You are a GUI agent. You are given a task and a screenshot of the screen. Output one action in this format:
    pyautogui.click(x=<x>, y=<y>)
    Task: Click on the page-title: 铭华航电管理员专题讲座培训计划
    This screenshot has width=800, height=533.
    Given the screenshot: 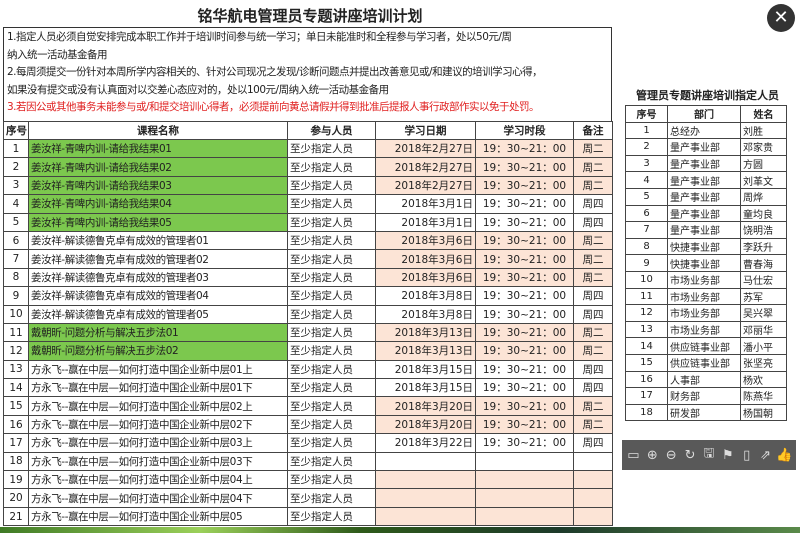 What is the action you would take?
    pyautogui.click(x=310, y=16)
    